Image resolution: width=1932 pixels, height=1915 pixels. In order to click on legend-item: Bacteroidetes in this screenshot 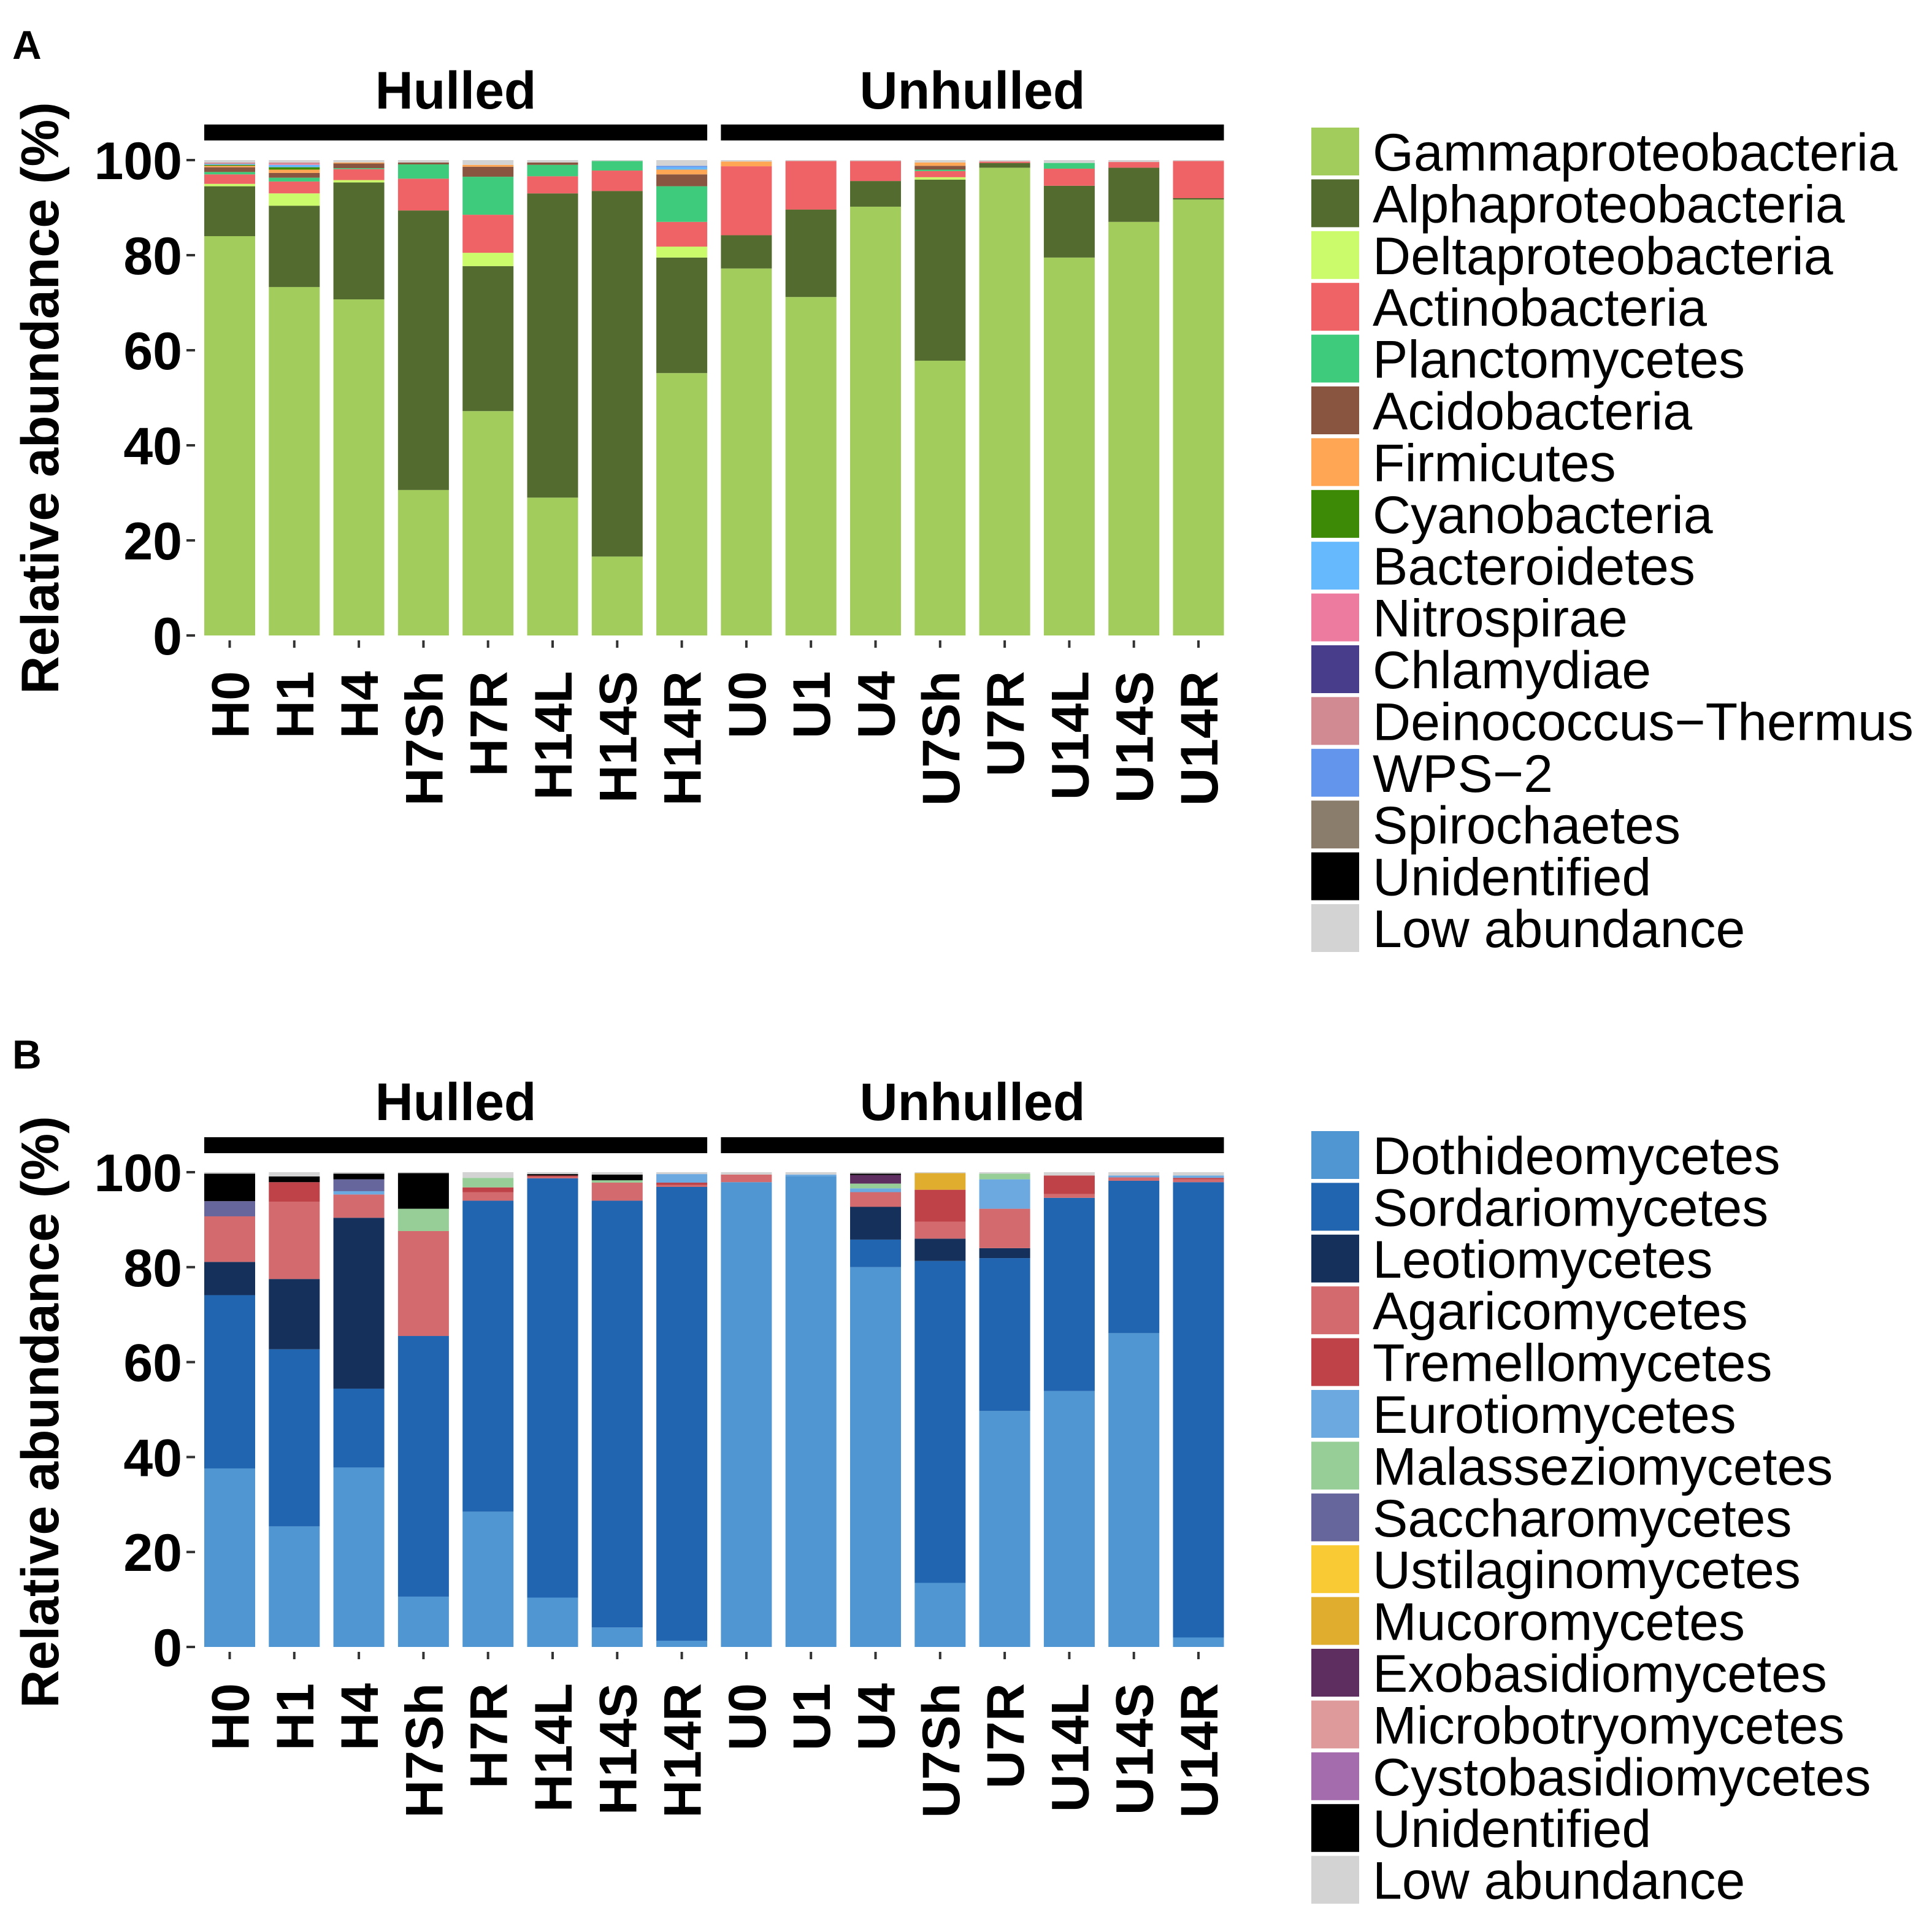, I will do `click(1503, 566)`.